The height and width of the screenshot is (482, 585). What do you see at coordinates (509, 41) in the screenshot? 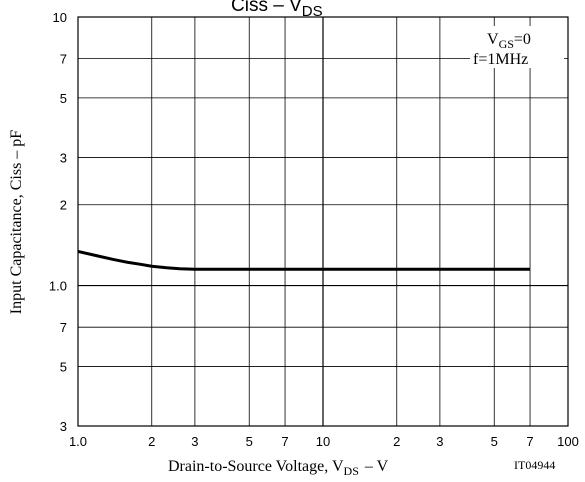
I see `conditions-vgs: VGS=0` at bounding box center [509, 41].